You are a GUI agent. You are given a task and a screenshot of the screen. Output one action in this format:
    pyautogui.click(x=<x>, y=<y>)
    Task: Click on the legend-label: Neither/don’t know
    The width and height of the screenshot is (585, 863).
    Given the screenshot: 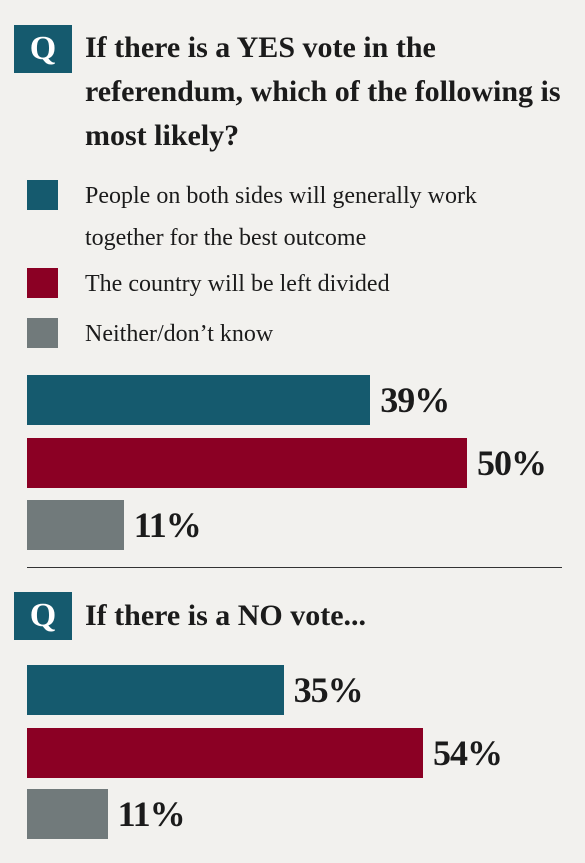 What is the action you would take?
    pyautogui.click(x=179, y=334)
    